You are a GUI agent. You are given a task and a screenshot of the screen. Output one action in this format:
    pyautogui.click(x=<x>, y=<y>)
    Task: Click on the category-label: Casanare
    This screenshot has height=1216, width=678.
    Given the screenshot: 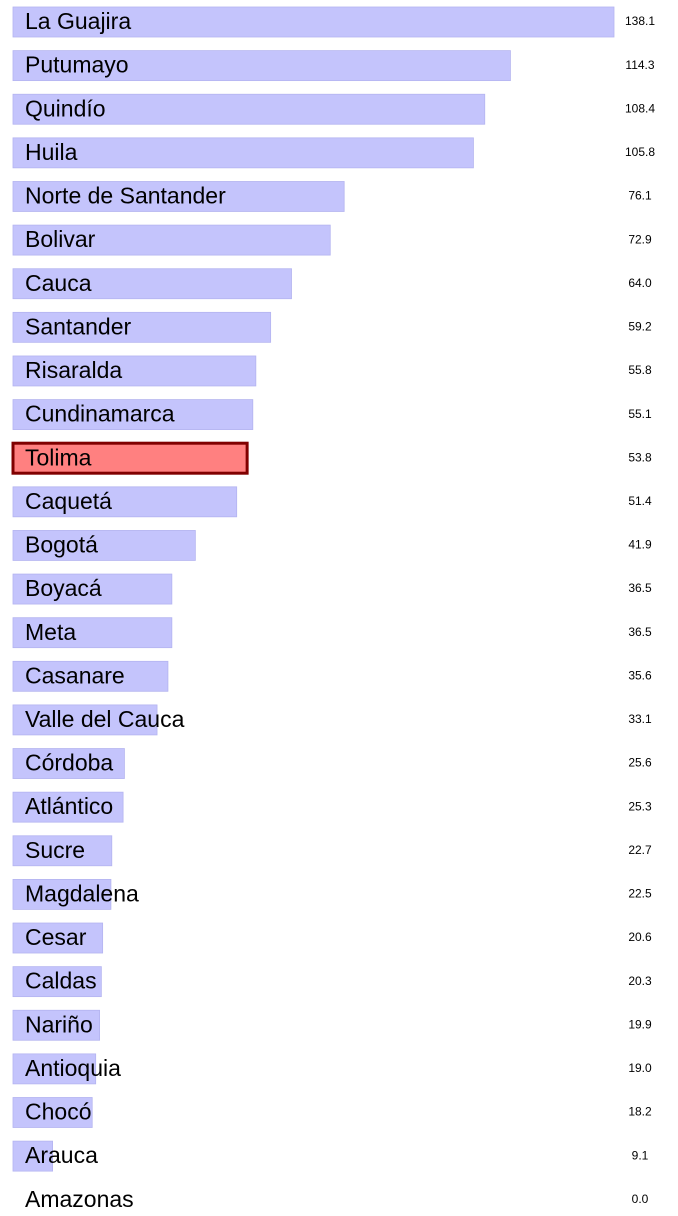 What is the action you would take?
    pyautogui.click(x=75, y=675)
    